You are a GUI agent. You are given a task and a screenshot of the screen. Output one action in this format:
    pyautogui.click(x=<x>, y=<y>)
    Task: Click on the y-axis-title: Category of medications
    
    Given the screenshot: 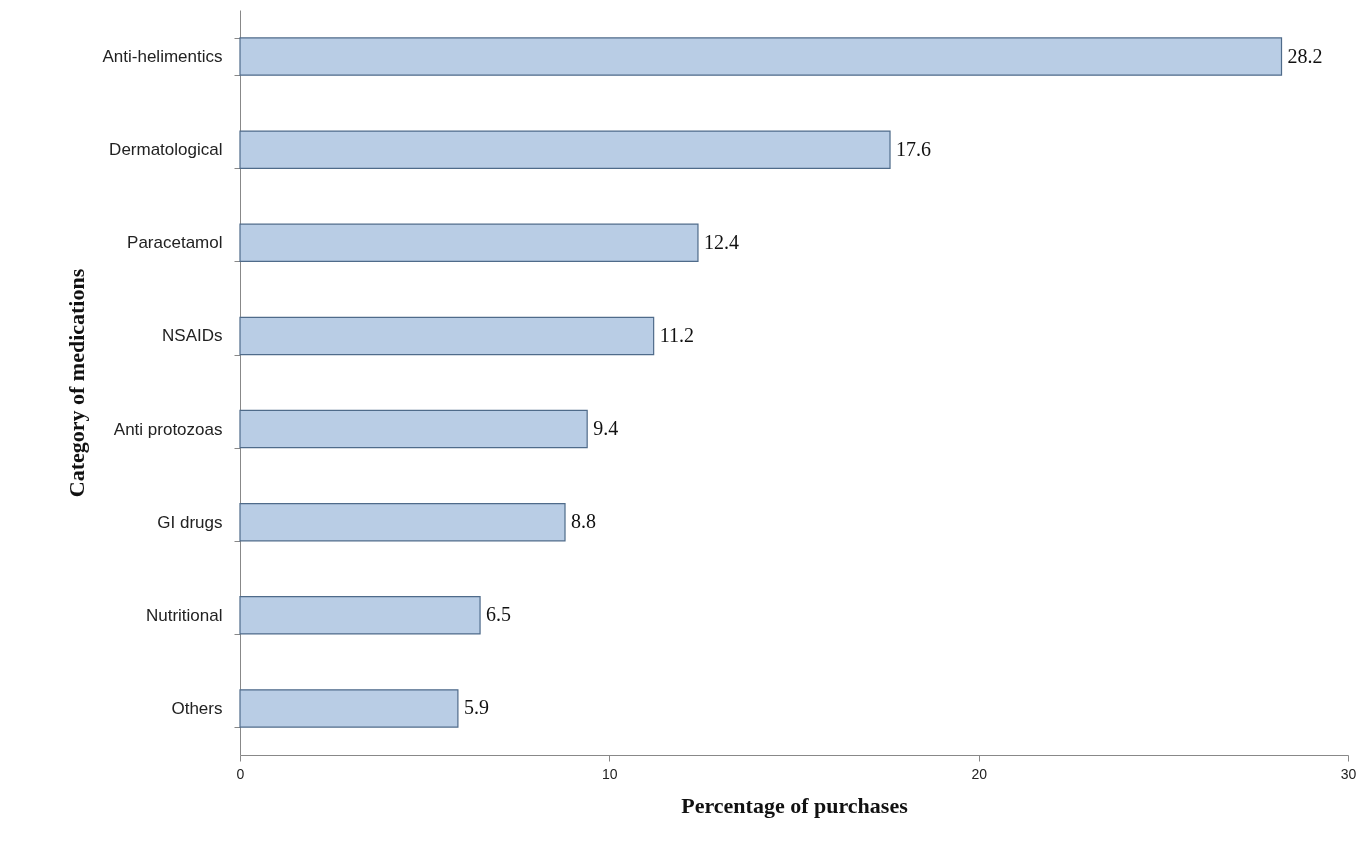 What is the action you would take?
    pyautogui.click(x=76, y=383)
    